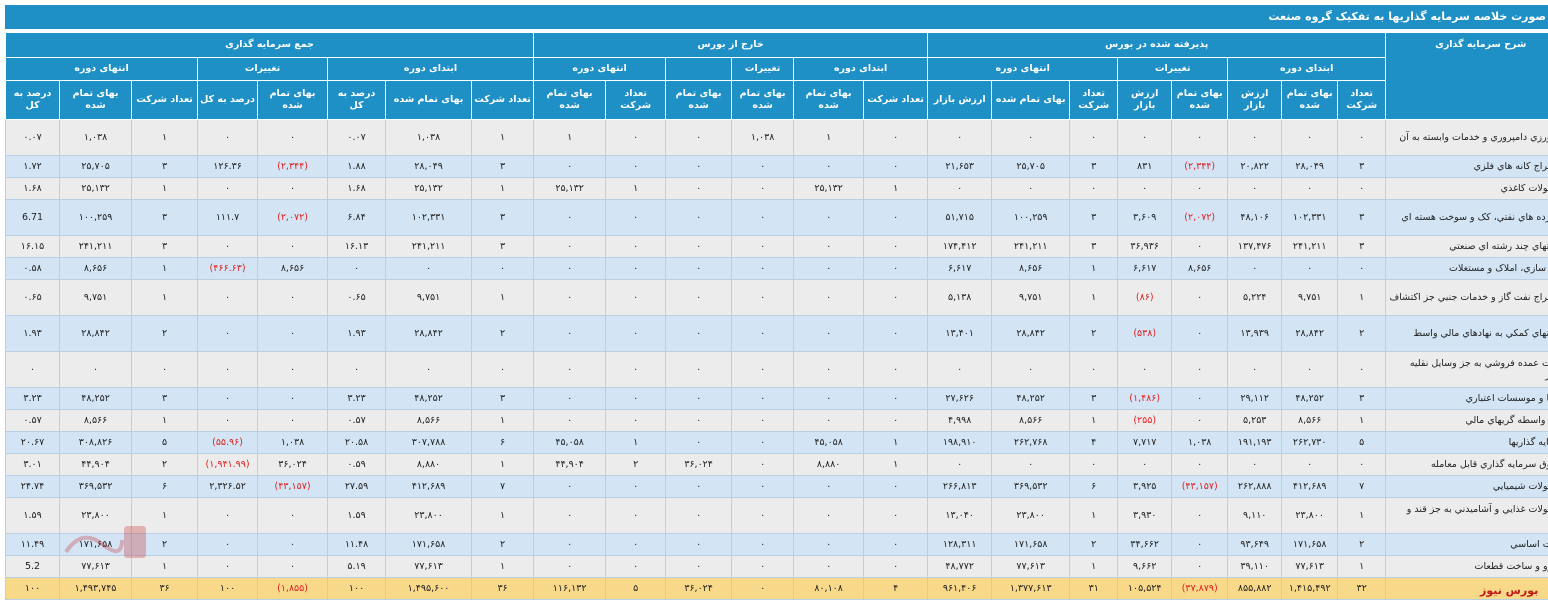  What do you see at coordinates (1466, 76) in the screenshot?
I see `header-description: شرح سرمایه گذاری` at bounding box center [1466, 76].